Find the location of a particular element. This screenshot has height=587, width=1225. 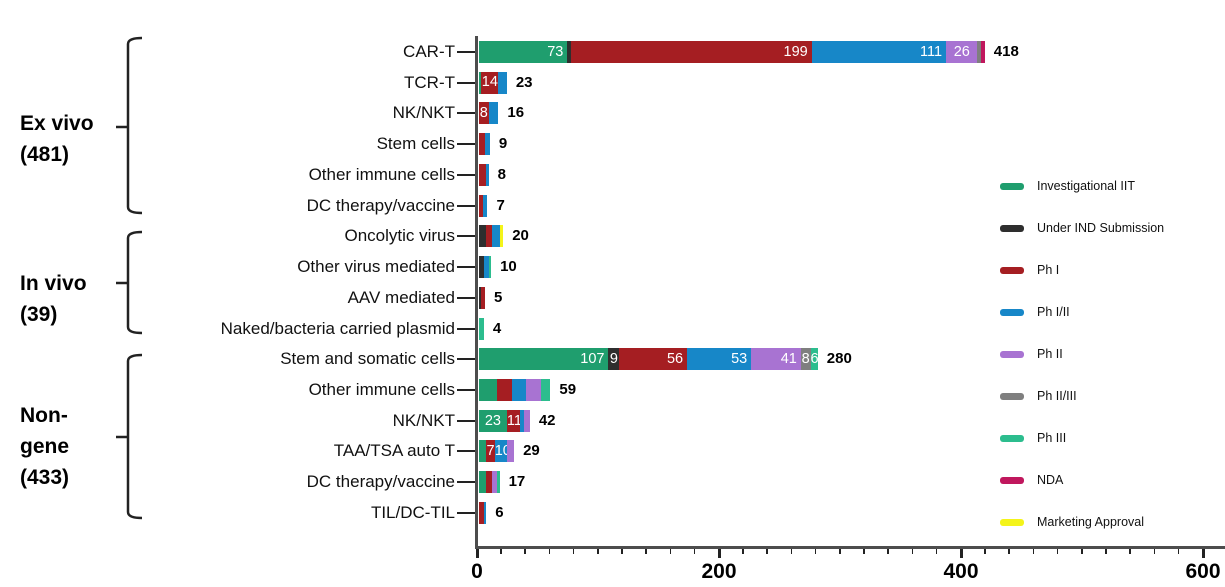

legend-label: Ph I/II is located at coordinates (1053, 312).